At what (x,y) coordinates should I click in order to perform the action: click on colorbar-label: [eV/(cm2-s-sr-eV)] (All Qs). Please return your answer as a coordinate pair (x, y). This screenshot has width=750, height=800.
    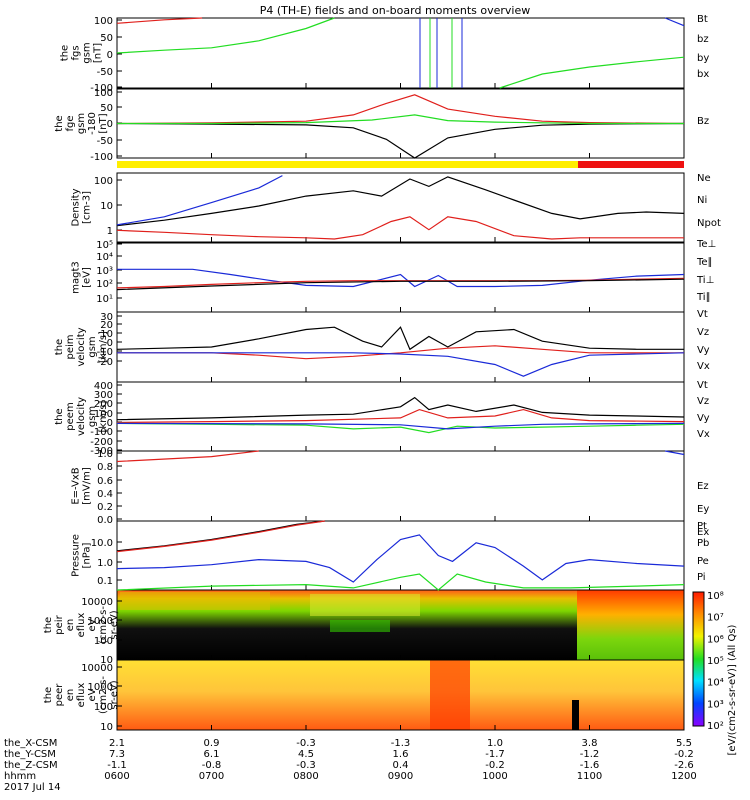
    Looking at the image, I should click on (732, 689).